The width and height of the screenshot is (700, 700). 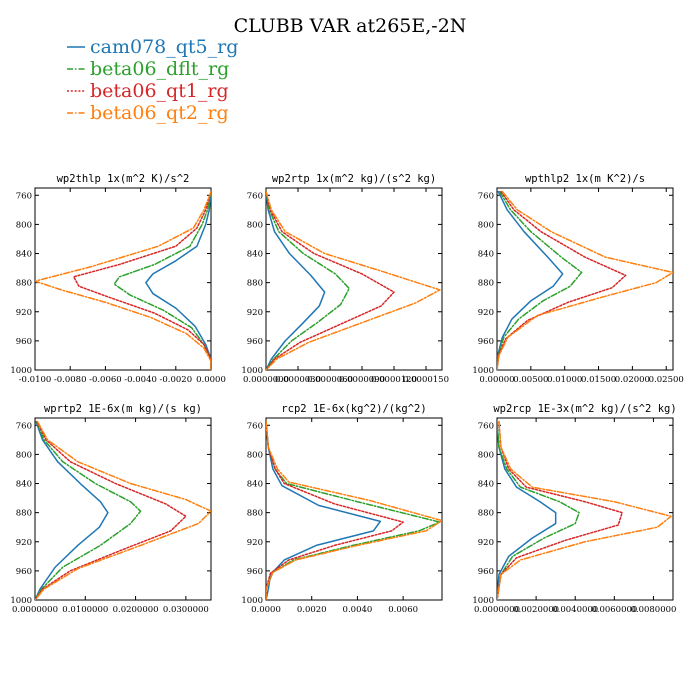 I want to click on legend-item: beta06_qt1_rg, so click(x=148, y=91).